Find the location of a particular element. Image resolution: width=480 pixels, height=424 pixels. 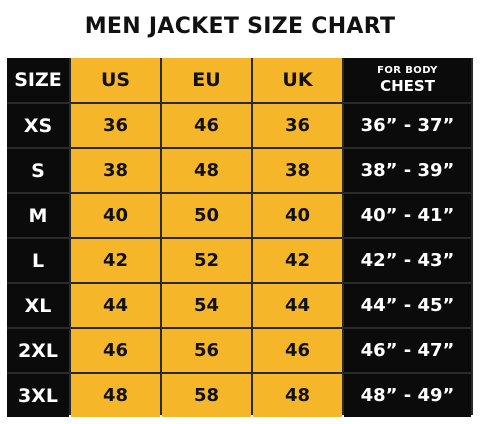

header-eu: EU is located at coordinates (206, 80).